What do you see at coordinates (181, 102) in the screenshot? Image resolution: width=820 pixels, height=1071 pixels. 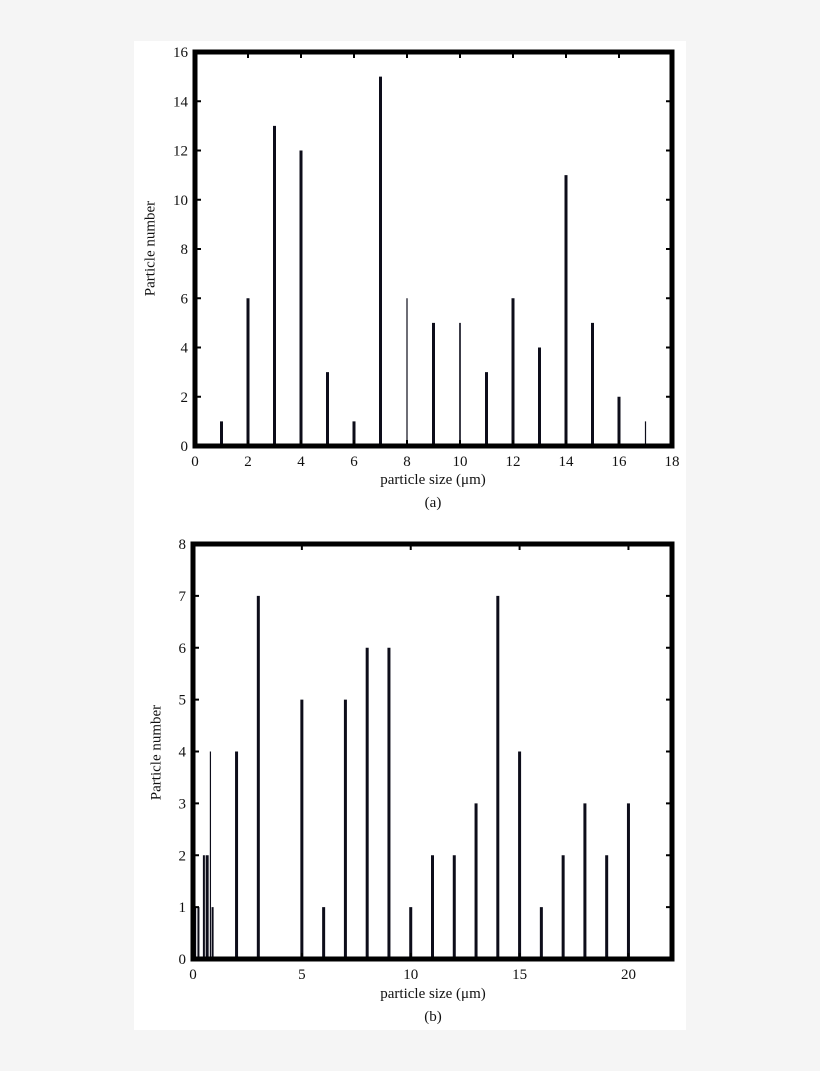 I see `y-tick-label: 14` at bounding box center [181, 102].